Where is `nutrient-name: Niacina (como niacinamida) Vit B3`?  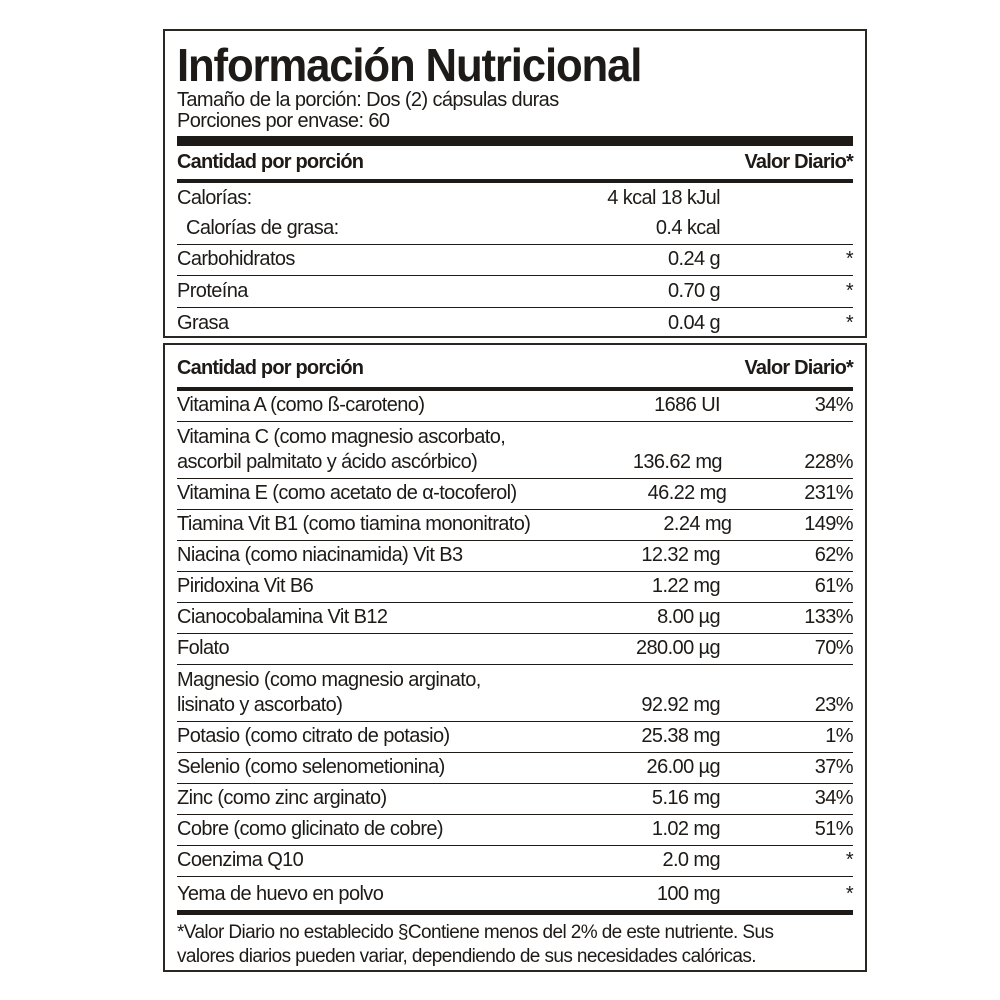
nutrient-name: Niacina (como niacinamida) Vit B3 is located at coordinates (338, 555).